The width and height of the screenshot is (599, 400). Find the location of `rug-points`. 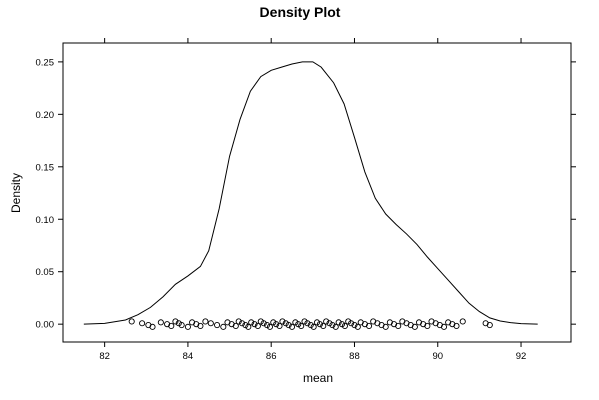

rug-points is located at coordinates (310, 324).